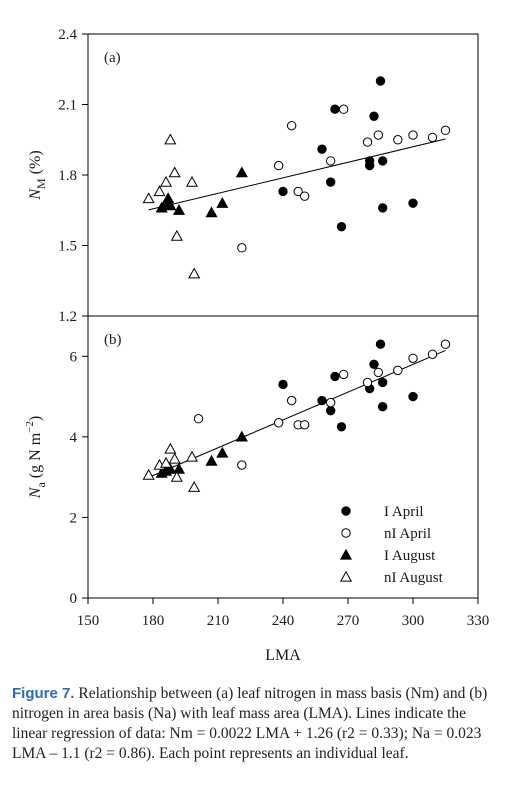  What do you see at coordinates (74, 357) in the screenshot?
I see `y-tick-label: 6` at bounding box center [74, 357].